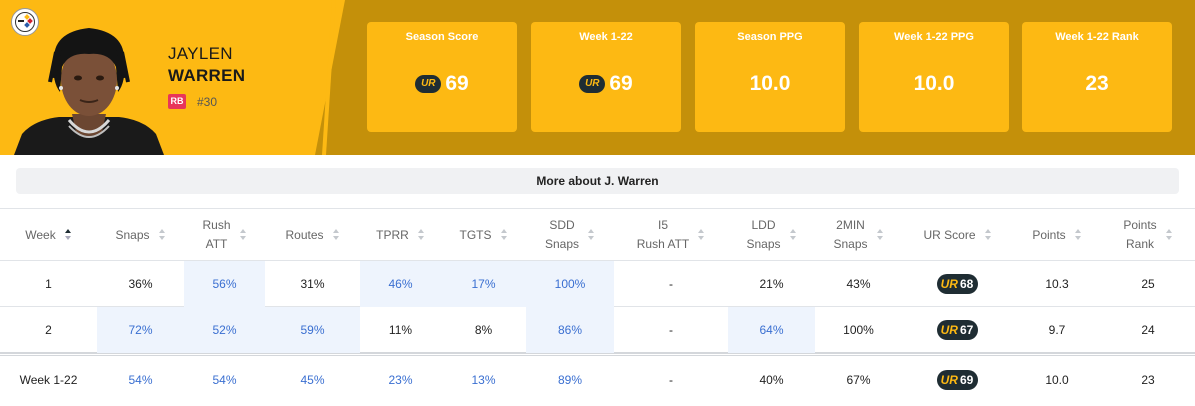  I want to click on cell-ur-score: UR 67, so click(957, 330).